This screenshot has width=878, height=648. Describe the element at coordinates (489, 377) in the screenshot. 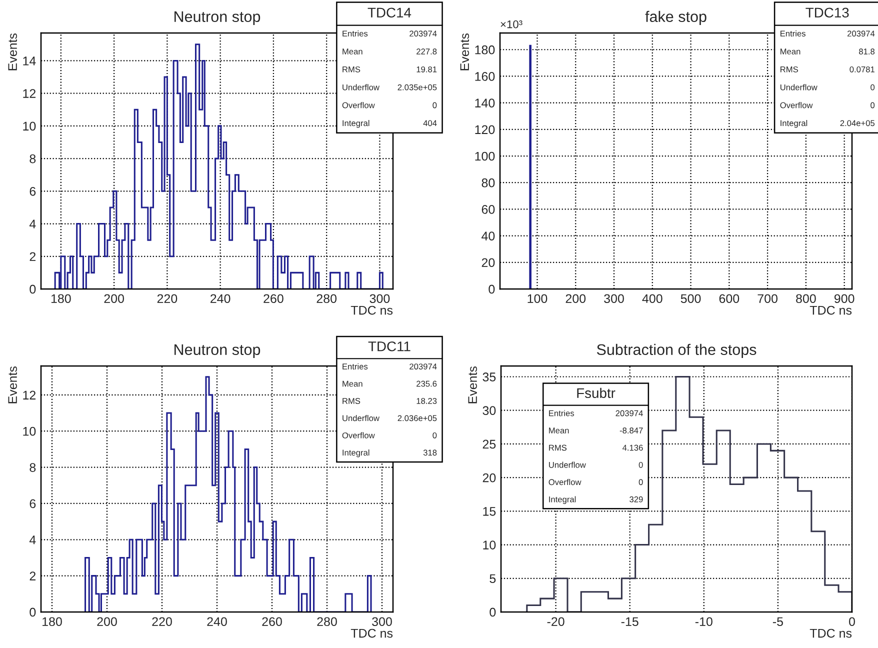

I see `y-tick-label: 35` at that location.